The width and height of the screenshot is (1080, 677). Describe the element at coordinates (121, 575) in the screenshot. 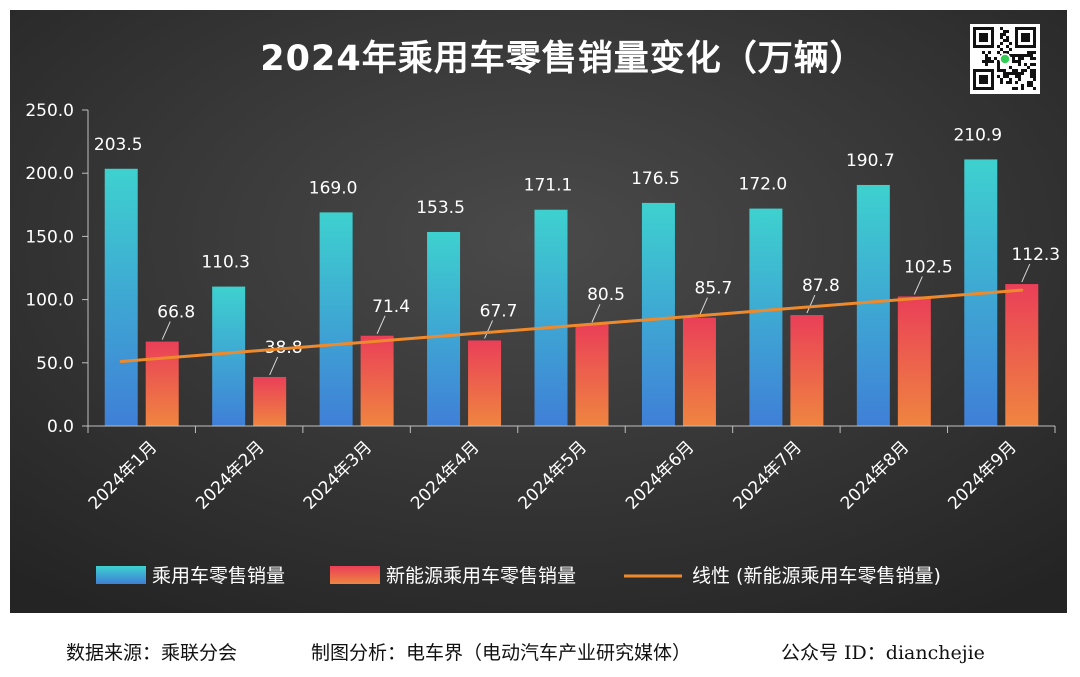

I see `legend-swatch-retail` at that location.